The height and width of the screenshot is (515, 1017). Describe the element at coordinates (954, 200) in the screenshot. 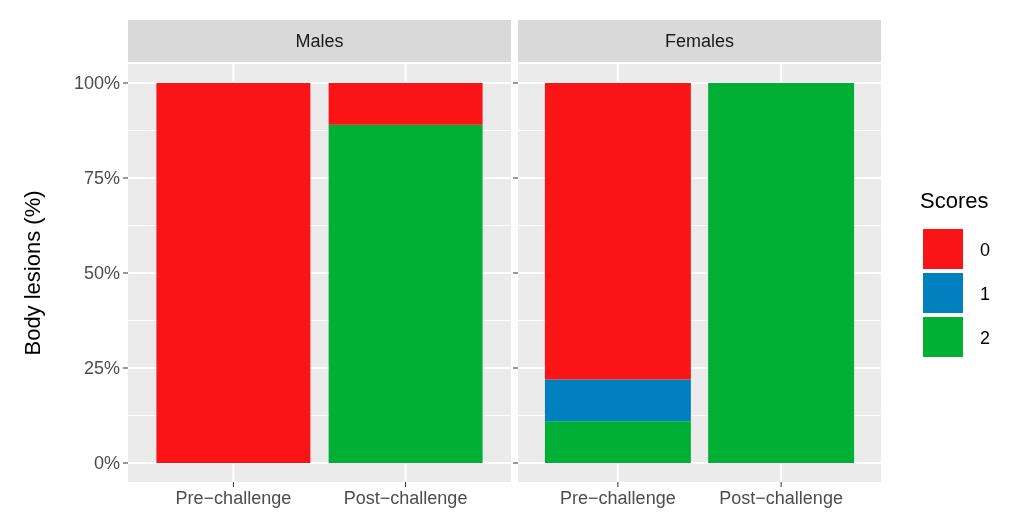

I see `legend-title: Scores` at that location.